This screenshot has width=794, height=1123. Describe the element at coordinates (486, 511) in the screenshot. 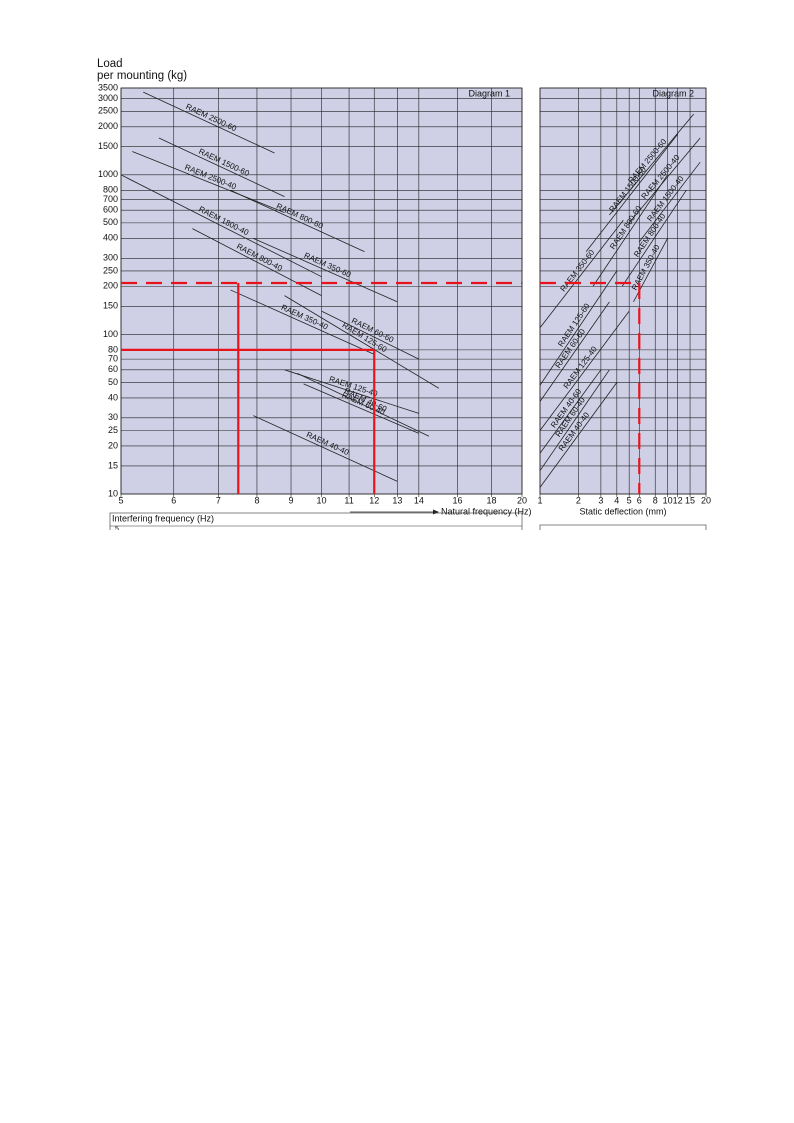

I see `x-label: Natural frequency (Hz)` at that location.